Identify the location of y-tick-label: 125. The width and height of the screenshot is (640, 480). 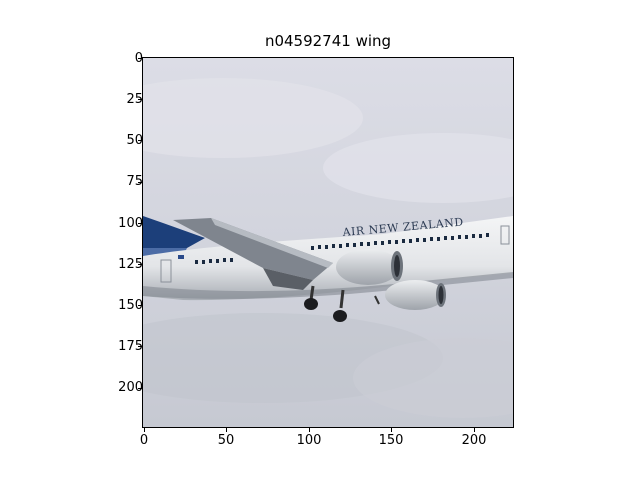
(130, 264).